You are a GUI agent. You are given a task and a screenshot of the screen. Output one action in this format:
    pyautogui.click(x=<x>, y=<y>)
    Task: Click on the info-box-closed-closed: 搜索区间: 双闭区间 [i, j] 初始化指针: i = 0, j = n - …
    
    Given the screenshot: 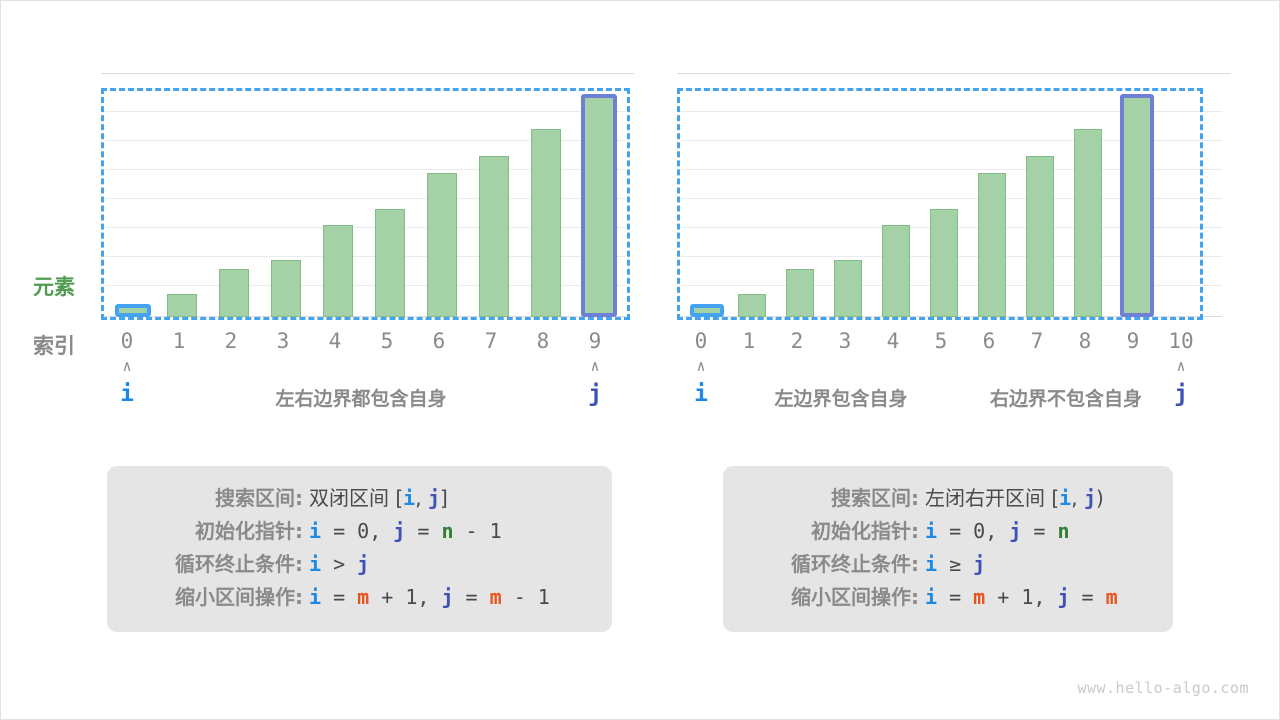 What is the action you would take?
    pyautogui.click(x=359, y=549)
    